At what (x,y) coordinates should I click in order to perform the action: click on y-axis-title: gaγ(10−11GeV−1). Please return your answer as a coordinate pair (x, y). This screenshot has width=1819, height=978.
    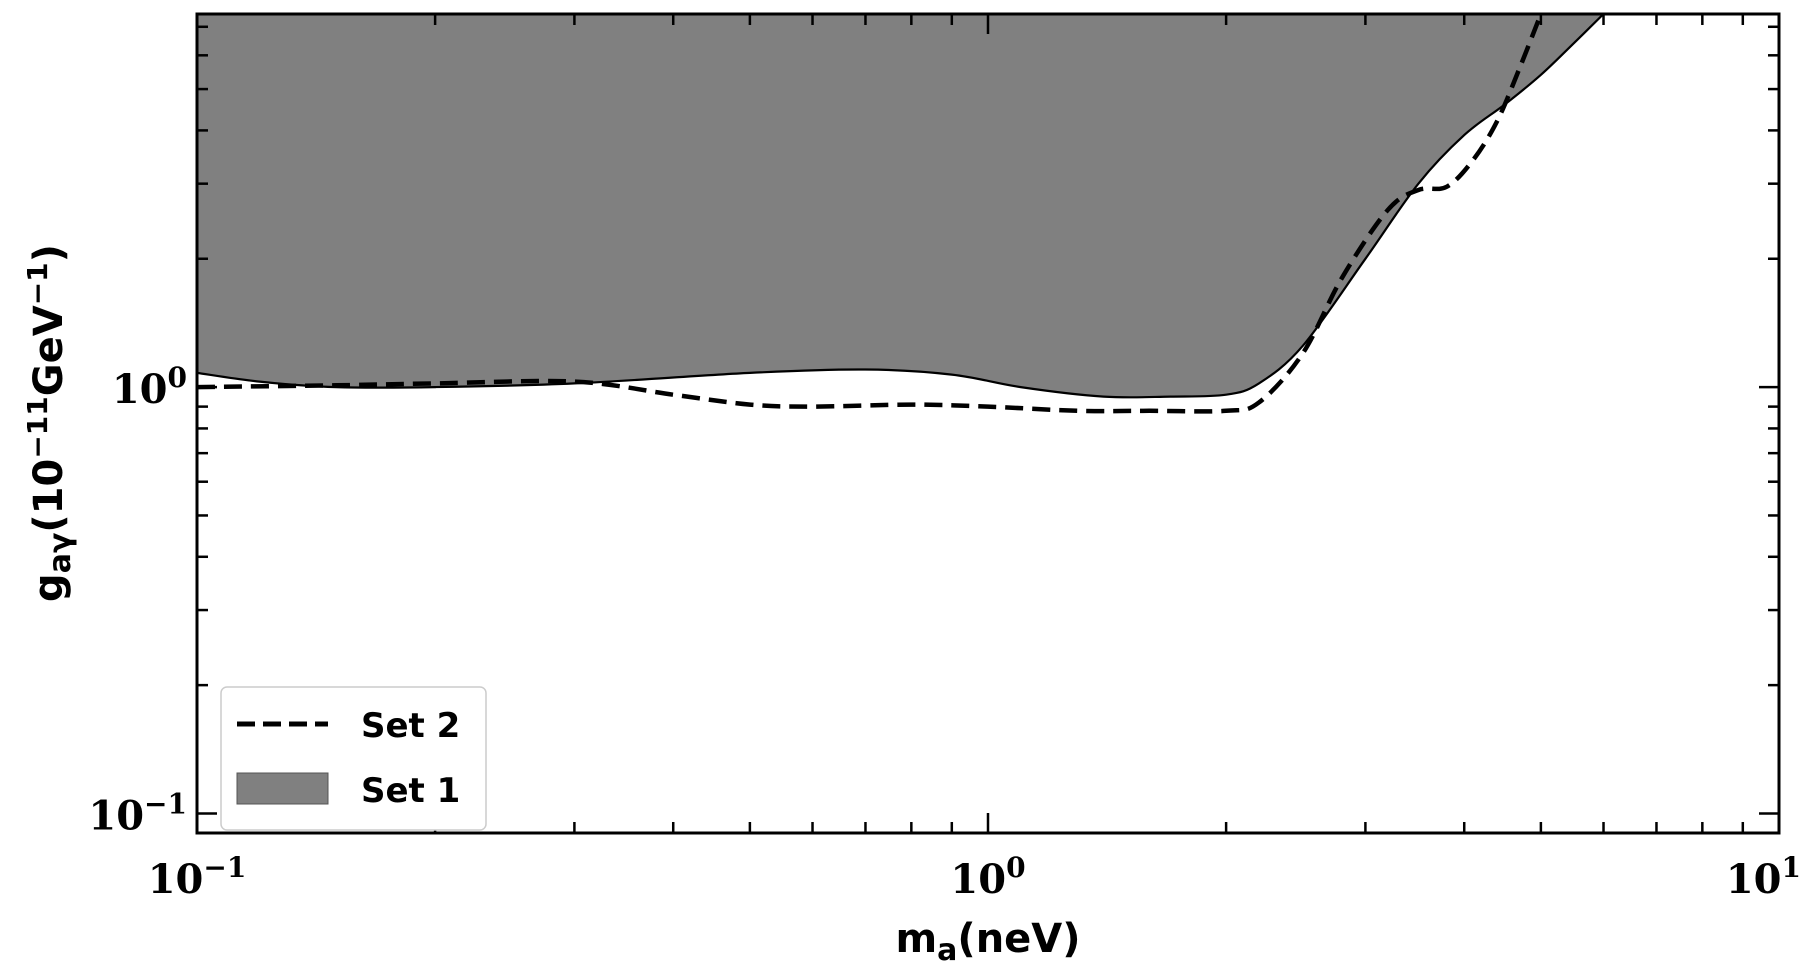
    Looking at the image, I should click on (49, 423).